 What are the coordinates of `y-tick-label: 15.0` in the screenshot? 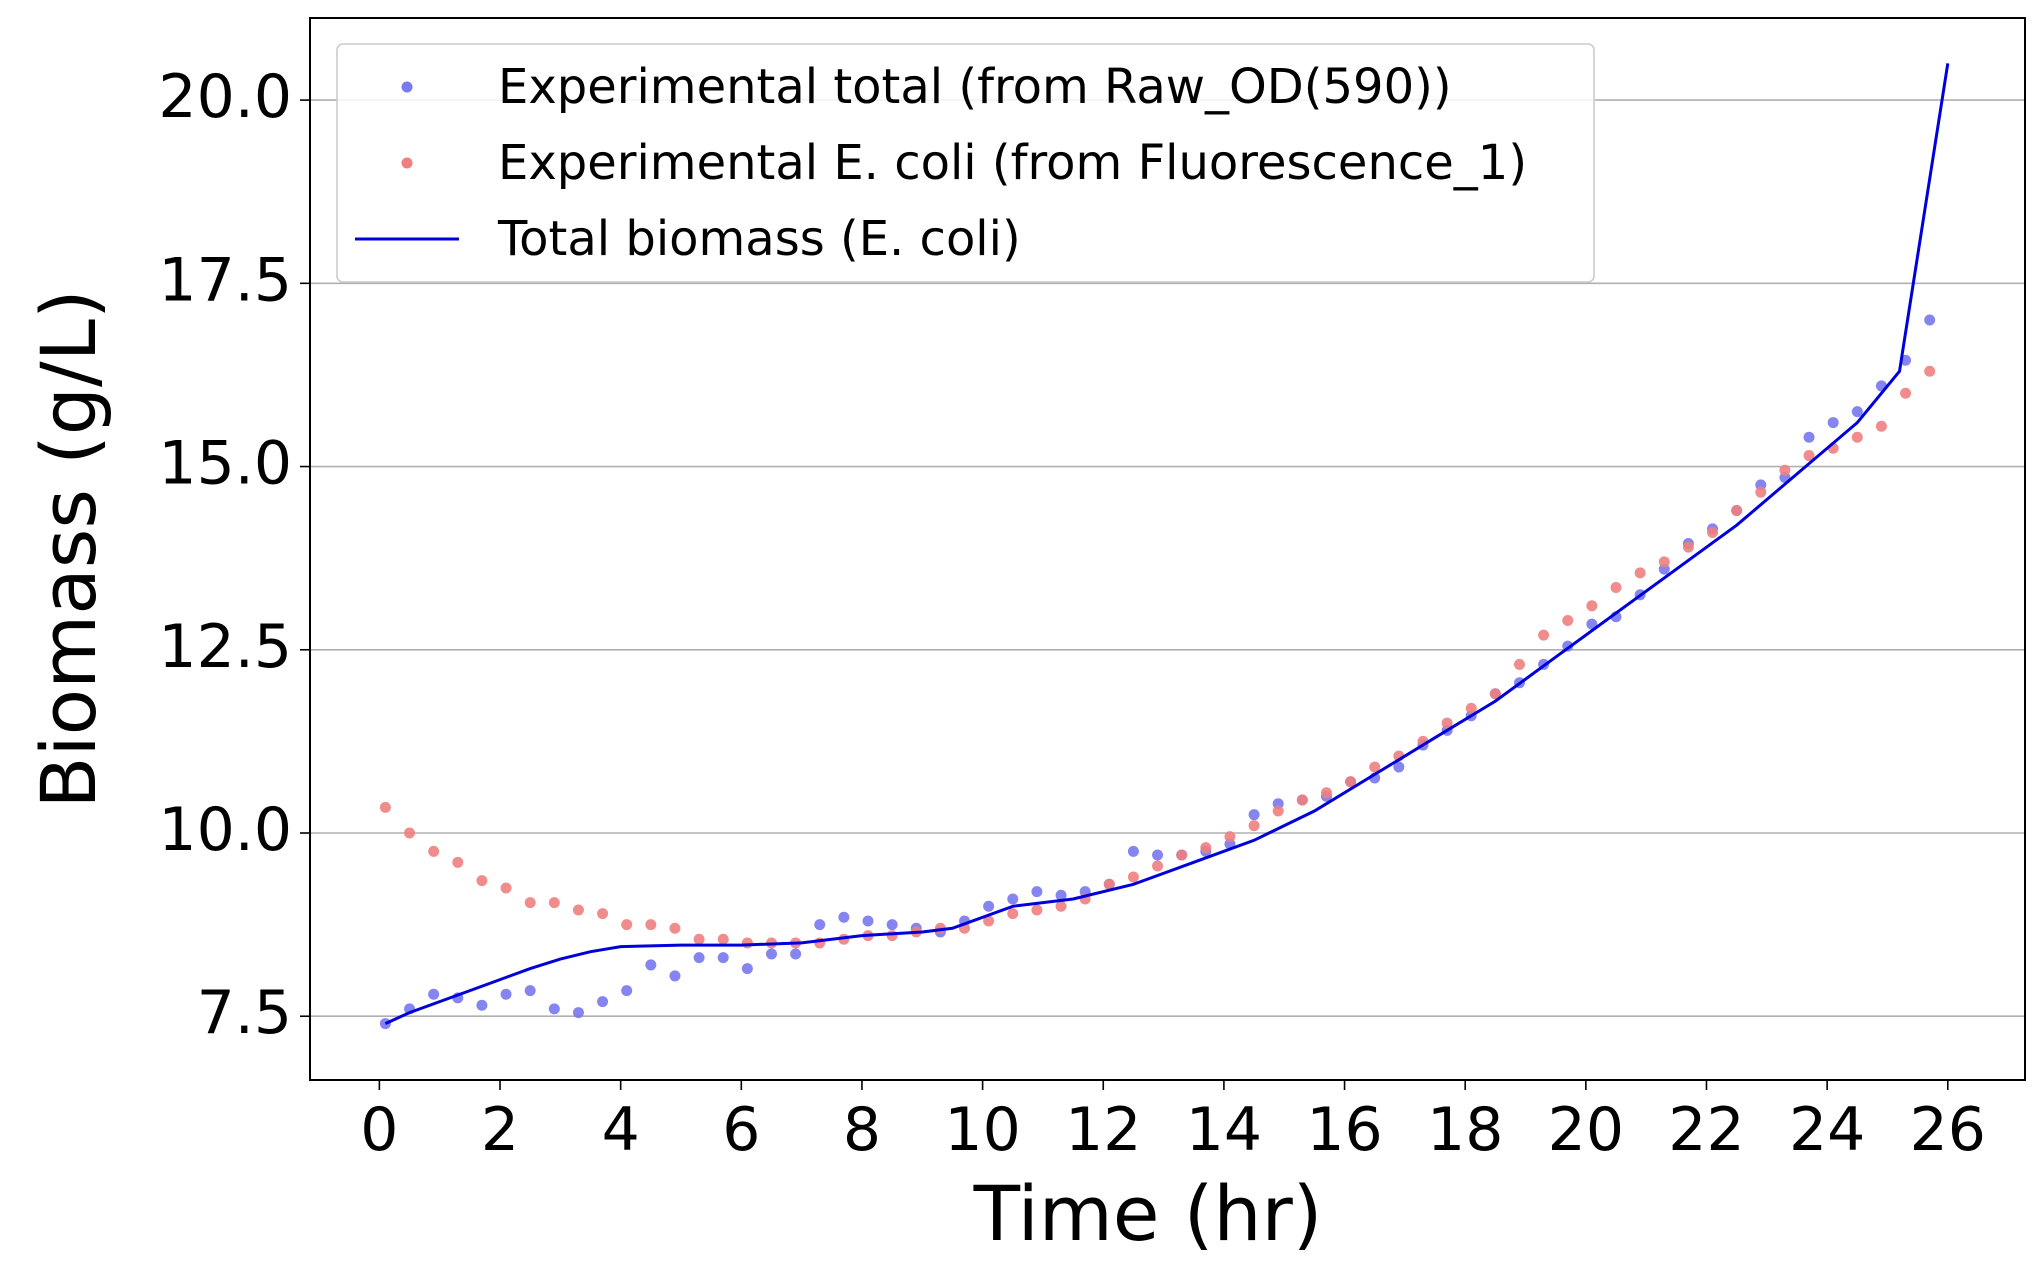 It's located at (225, 464).